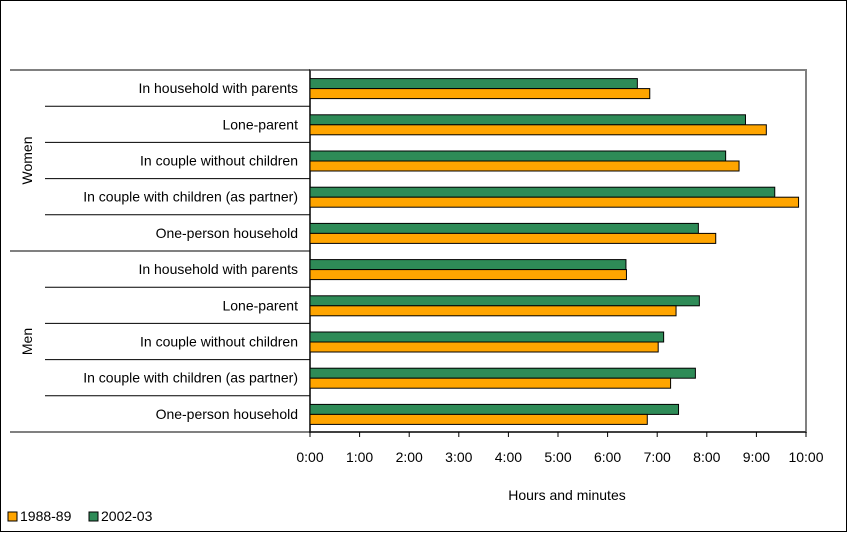 This screenshot has height=533, width=848. I want to click on x-tick-label: 3:00, so click(458, 457).